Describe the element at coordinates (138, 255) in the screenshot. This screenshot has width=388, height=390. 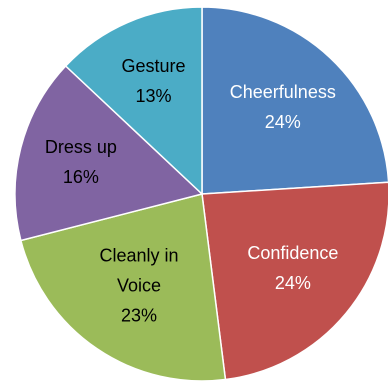
I see `pie-label-name: Cleanly in` at that location.